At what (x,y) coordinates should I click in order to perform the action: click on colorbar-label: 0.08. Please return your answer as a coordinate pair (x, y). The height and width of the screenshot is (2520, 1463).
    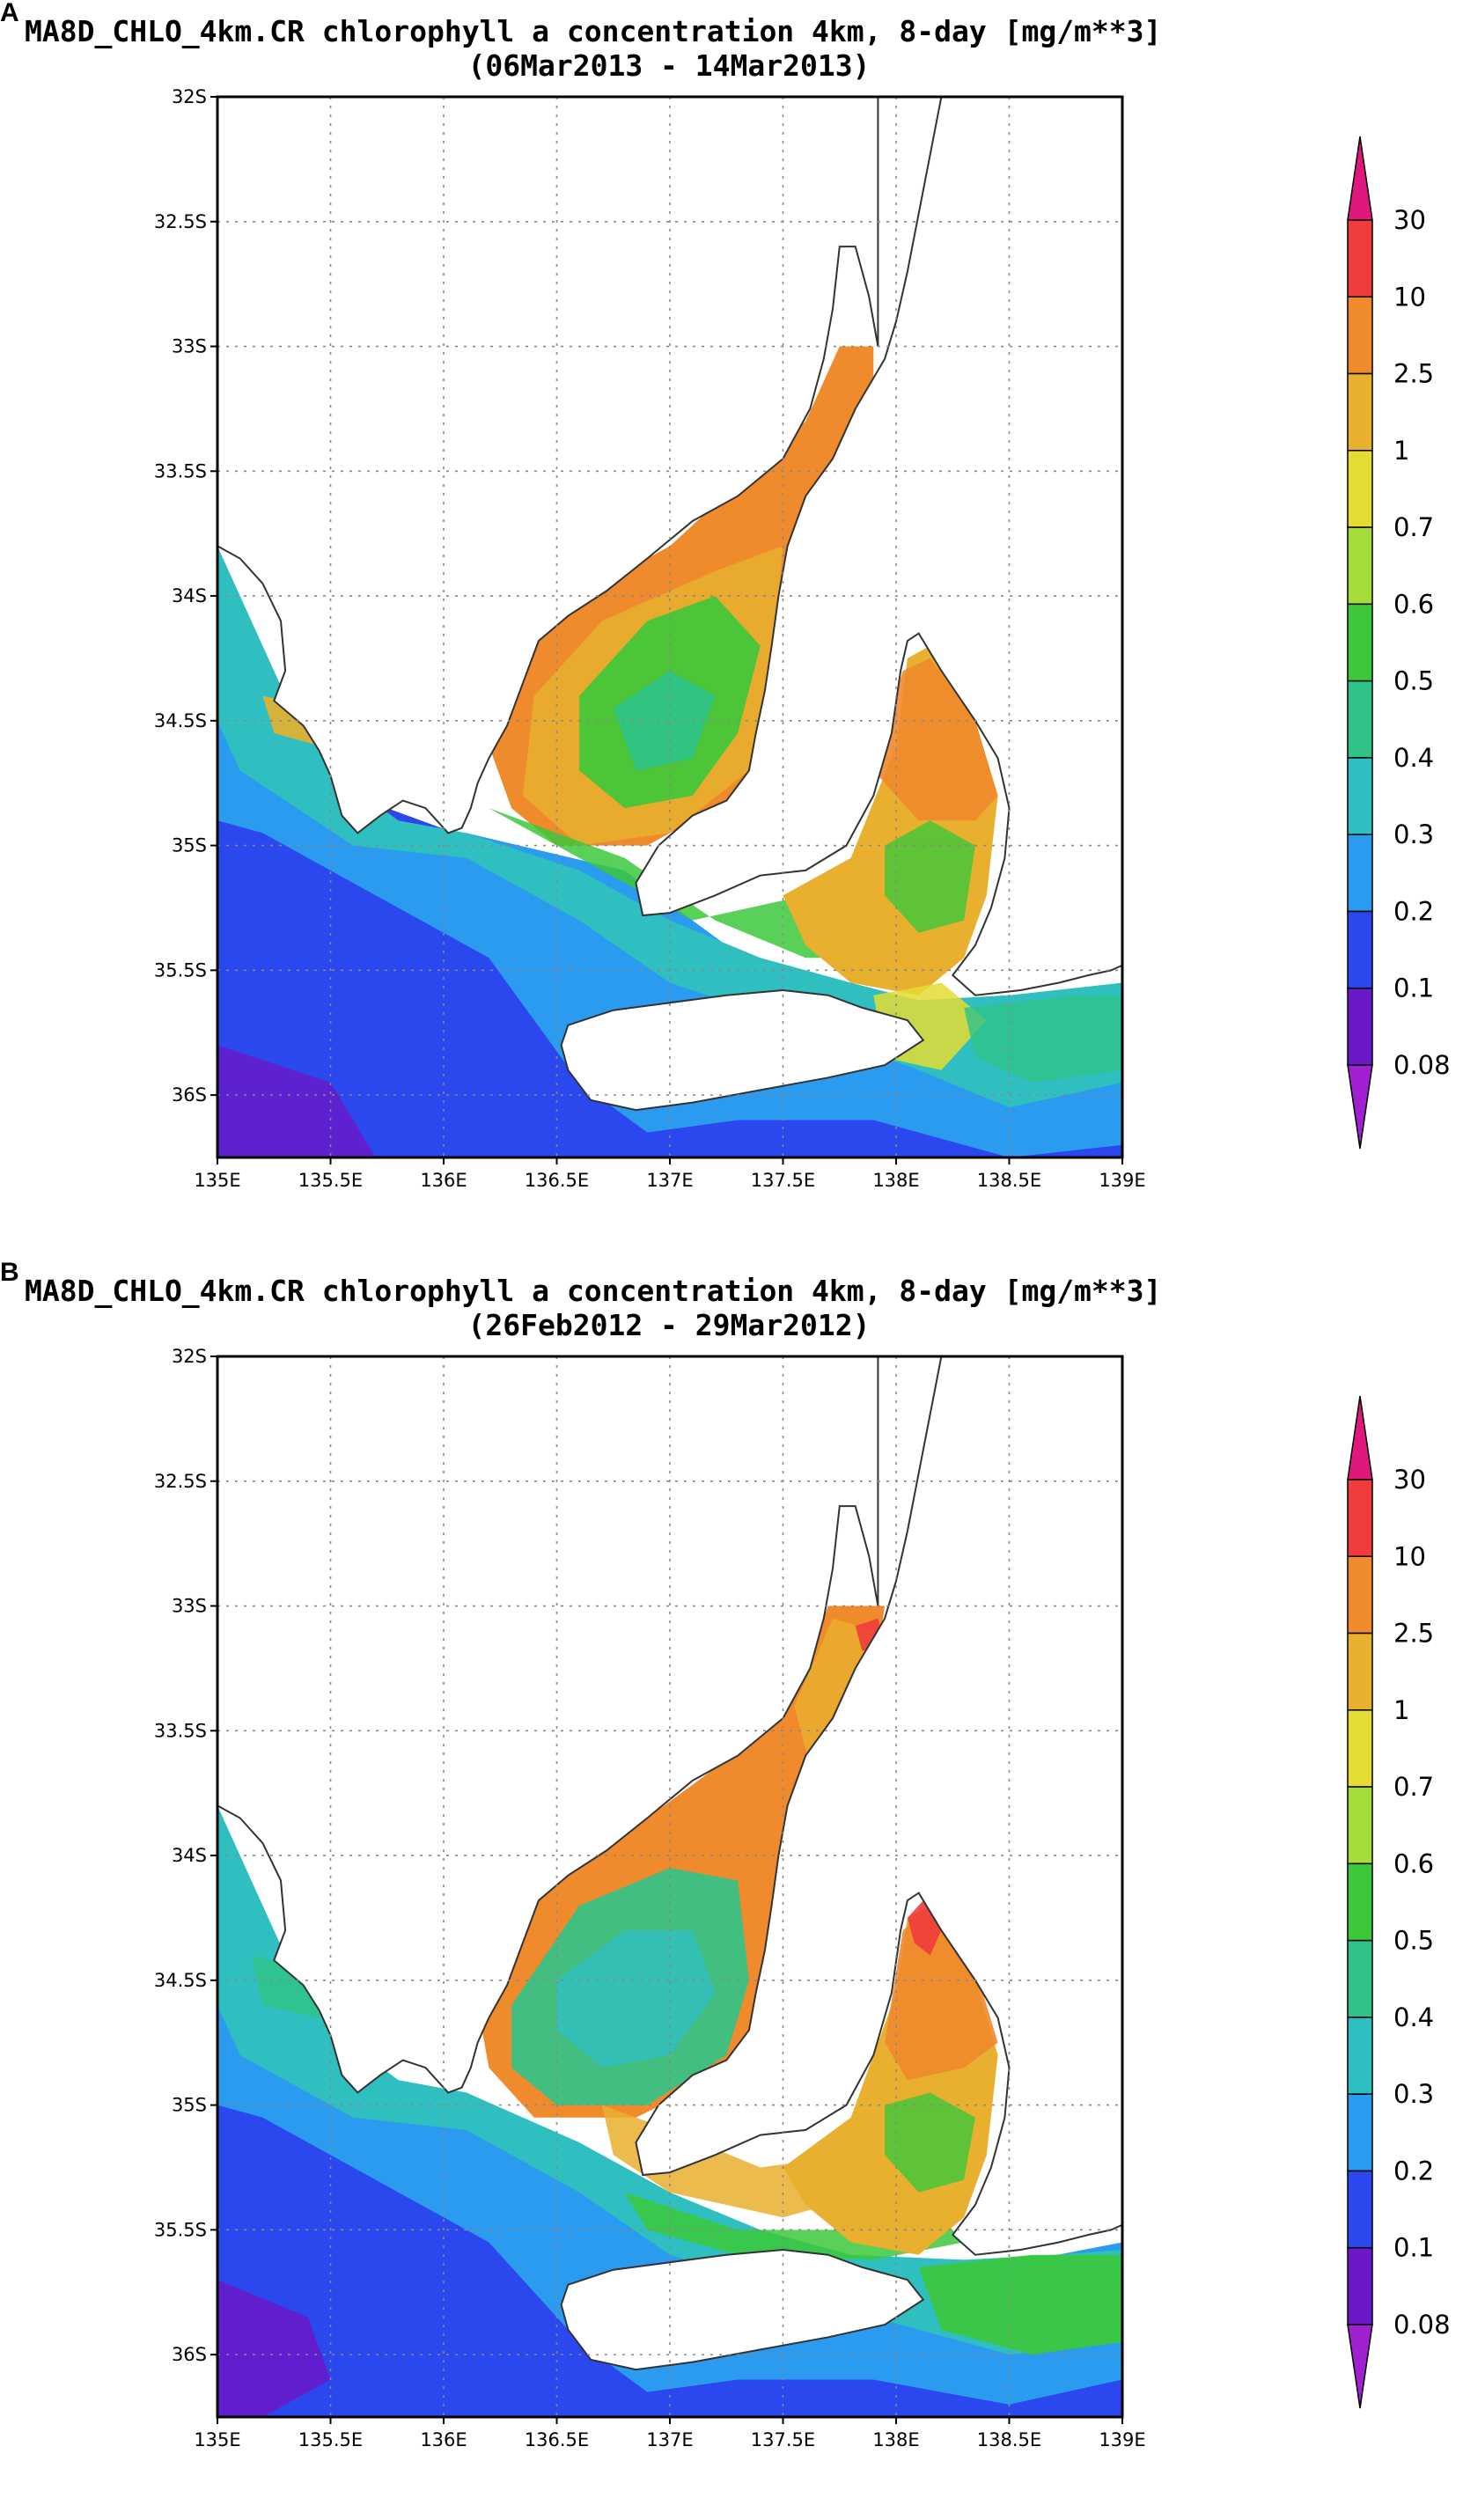
    Looking at the image, I should click on (1422, 2325).